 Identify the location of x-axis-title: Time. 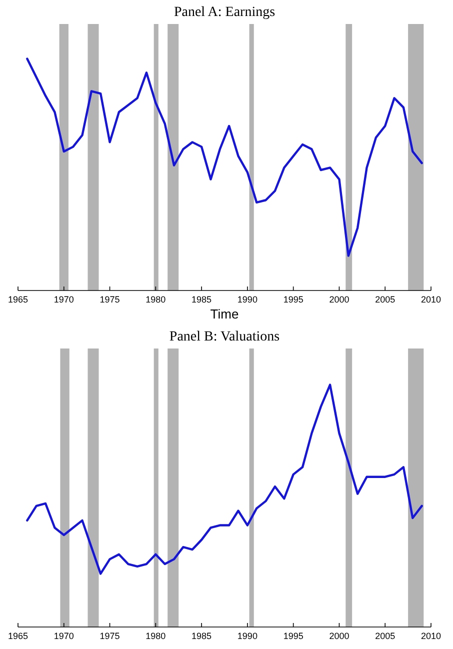
(224, 314).